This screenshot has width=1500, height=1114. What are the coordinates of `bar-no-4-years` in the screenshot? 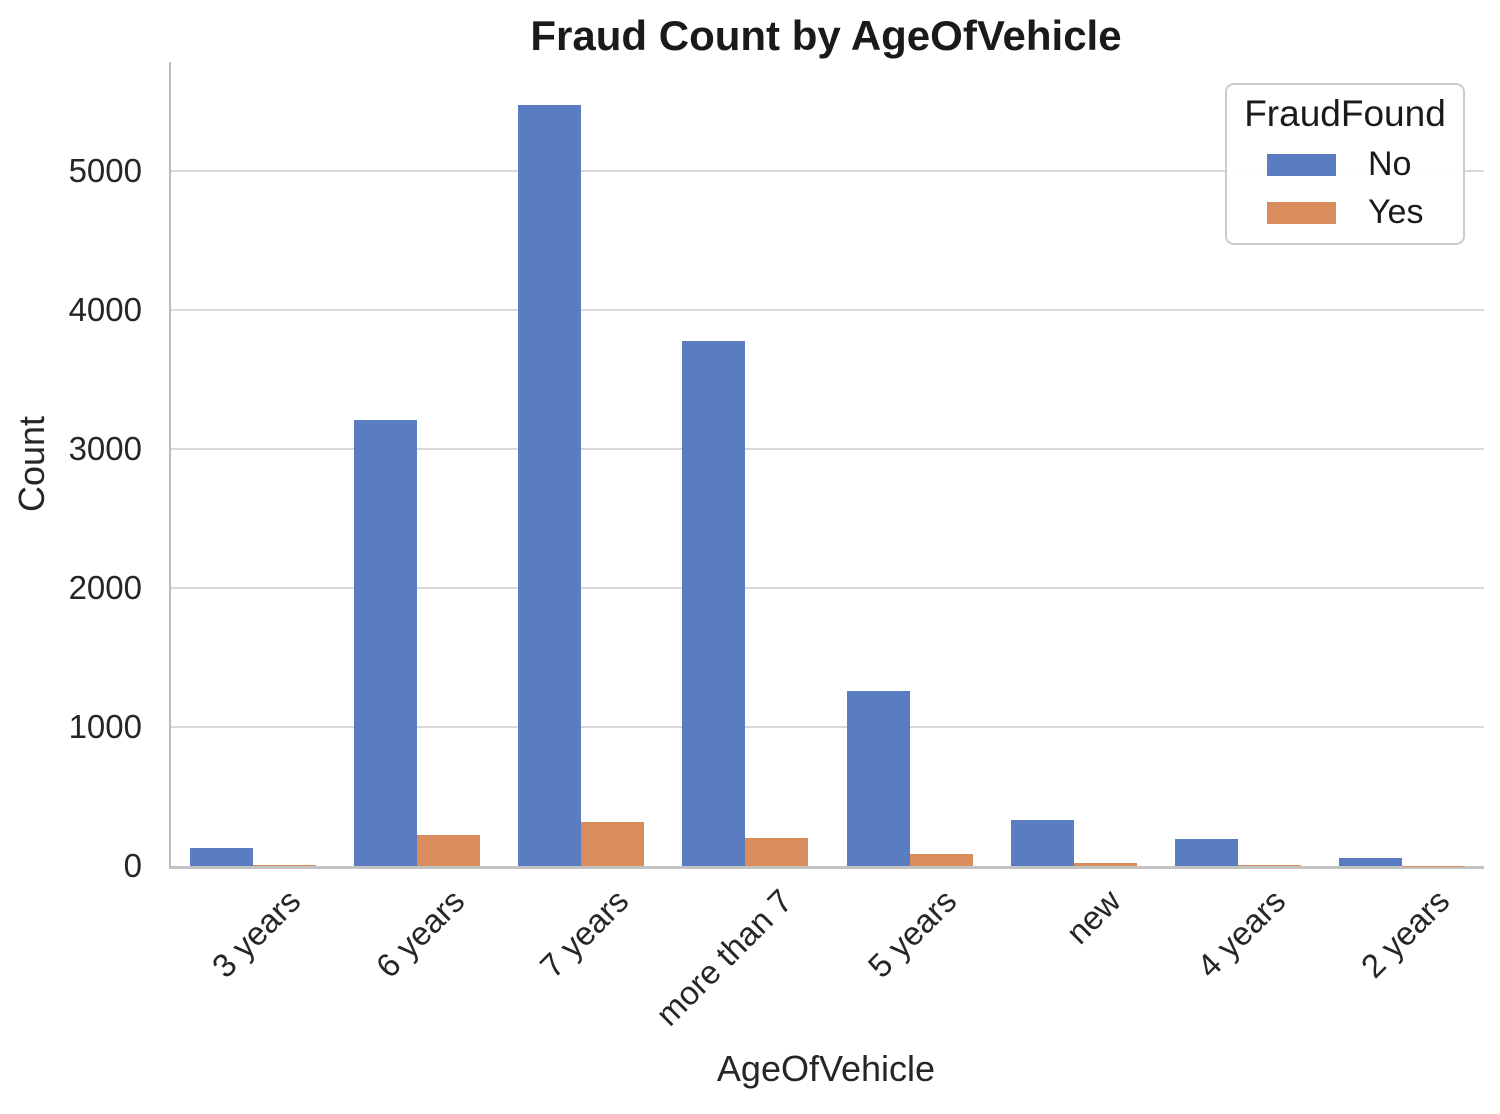 It's located at (1206, 852).